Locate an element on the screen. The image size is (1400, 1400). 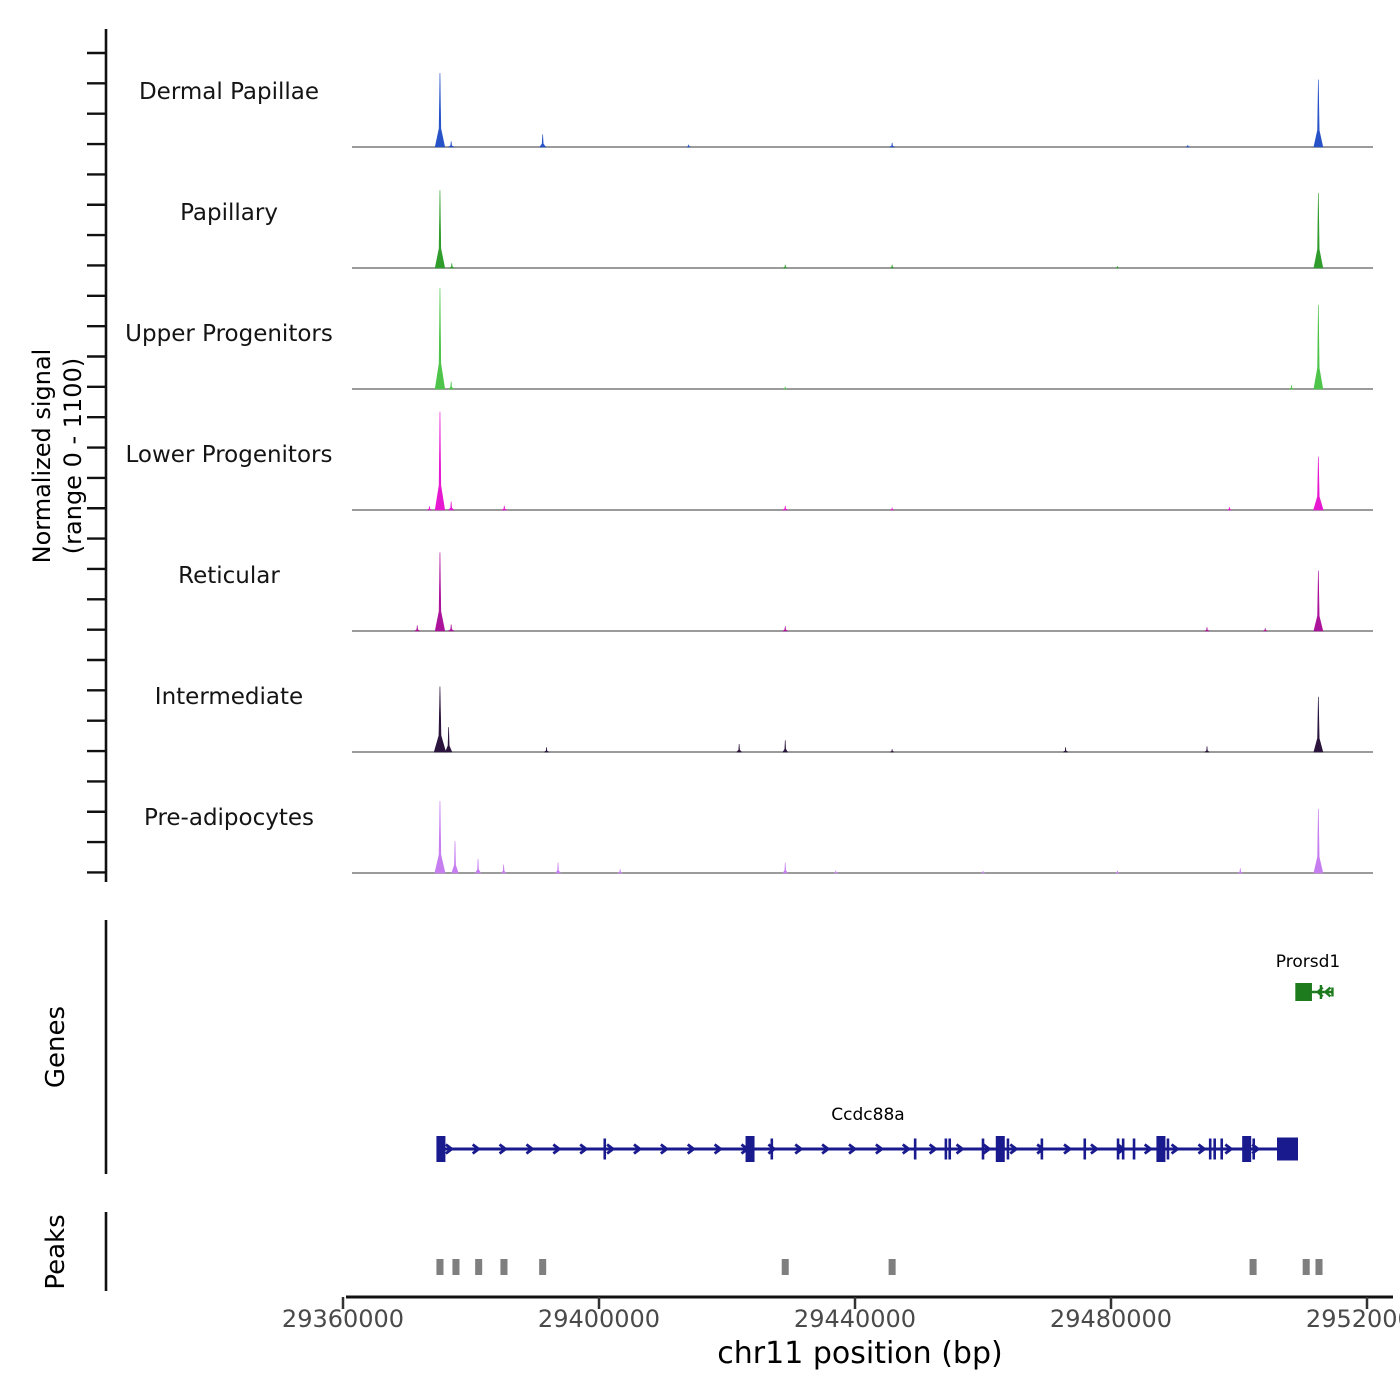
x-tick-label-29480000: 29480000 is located at coordinates (1111, 1319).